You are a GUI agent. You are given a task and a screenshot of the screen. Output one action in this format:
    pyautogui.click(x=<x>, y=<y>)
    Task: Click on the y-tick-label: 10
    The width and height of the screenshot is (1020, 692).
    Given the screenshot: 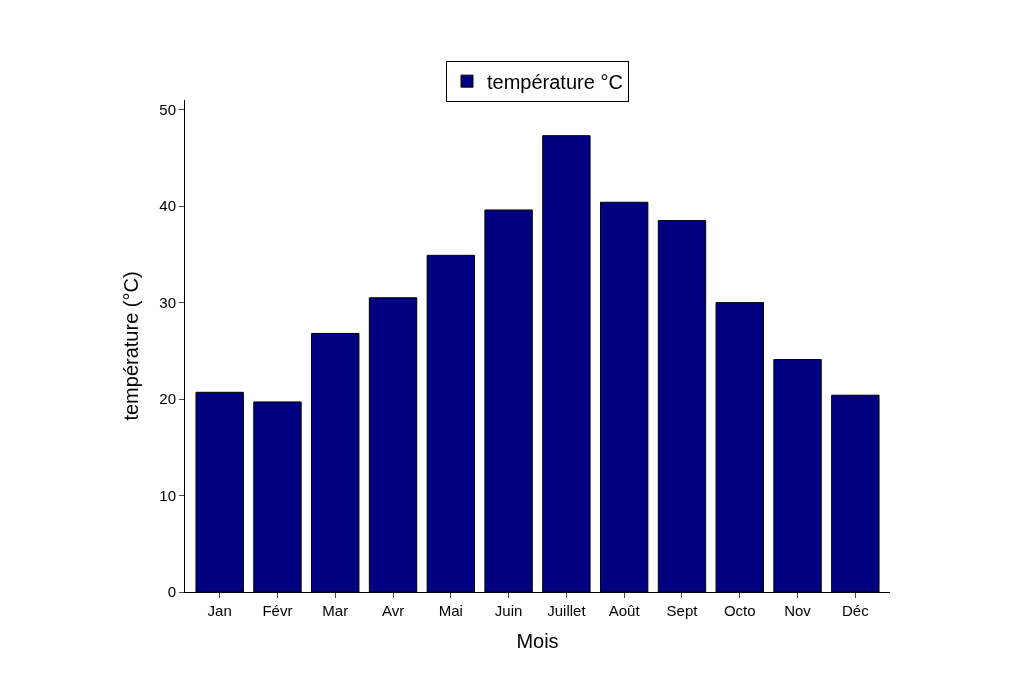 What is the action you would take?
    pyautogui.click(x=167, y=495)
    